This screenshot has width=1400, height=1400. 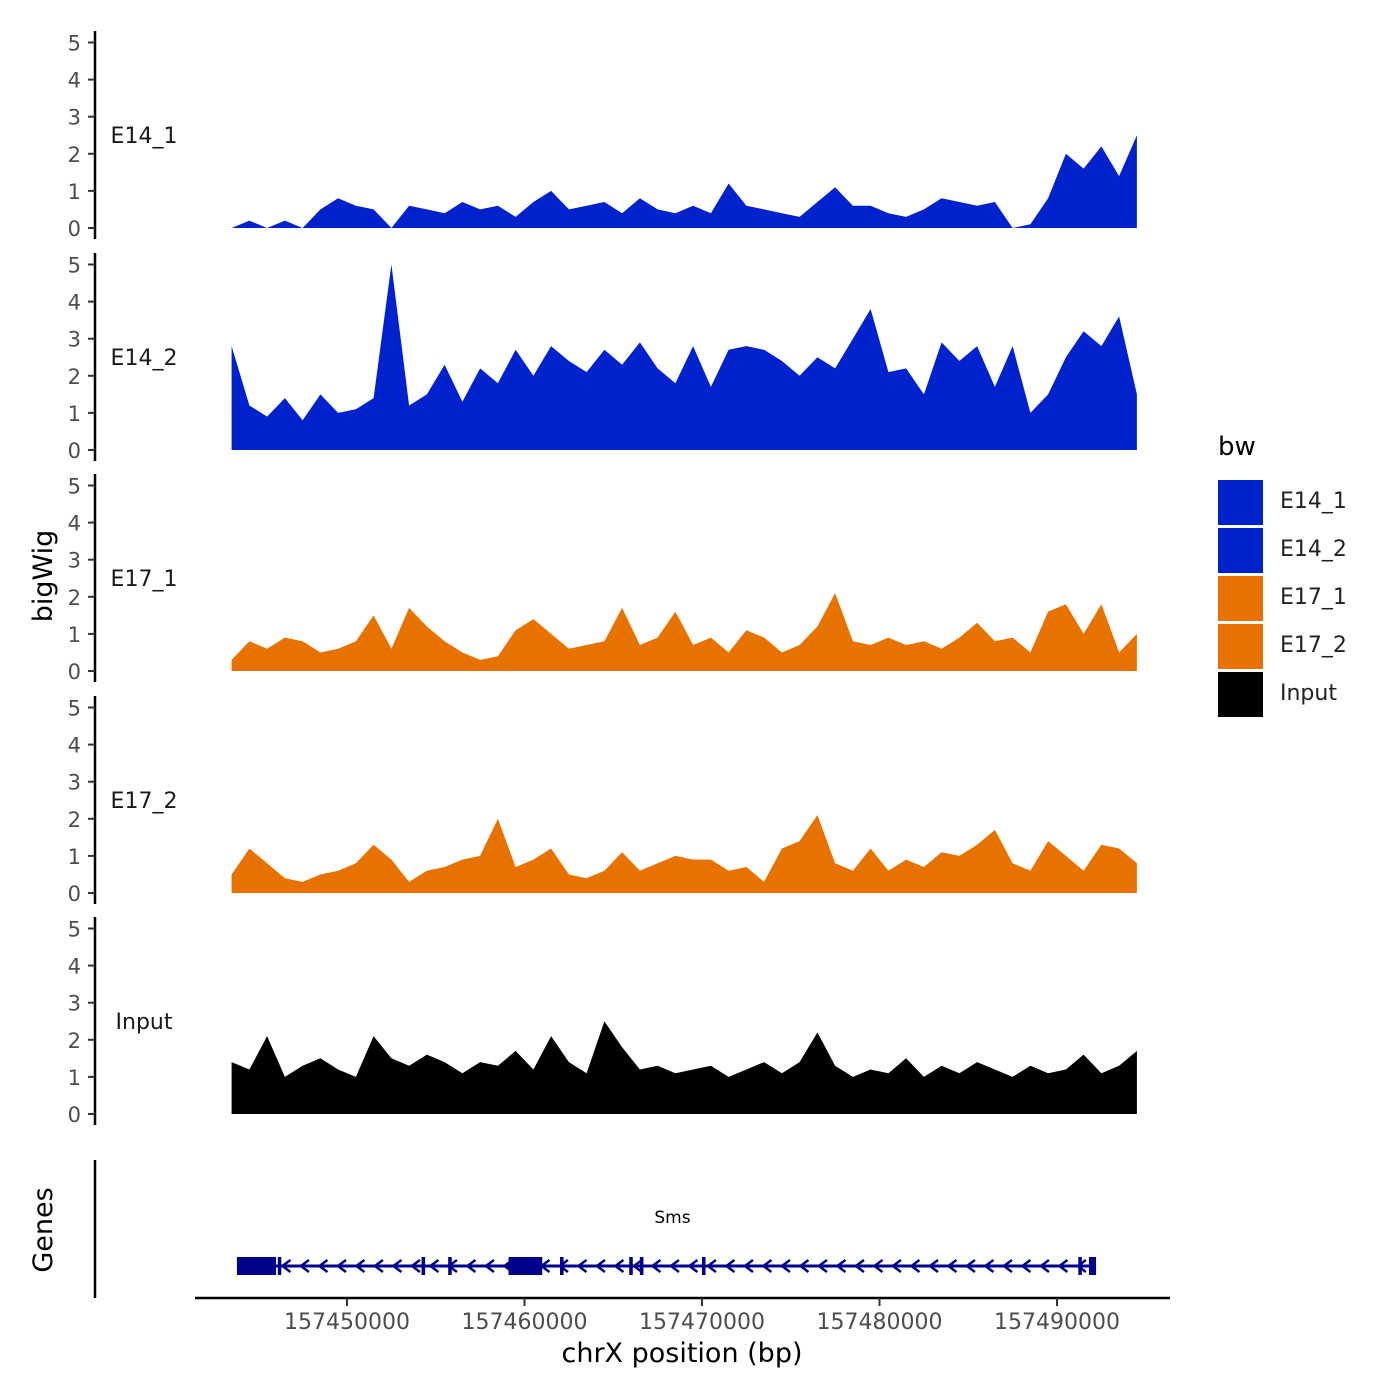 I want to click on y-axis-title-genes: Genes, so click(x=43, y=1229).